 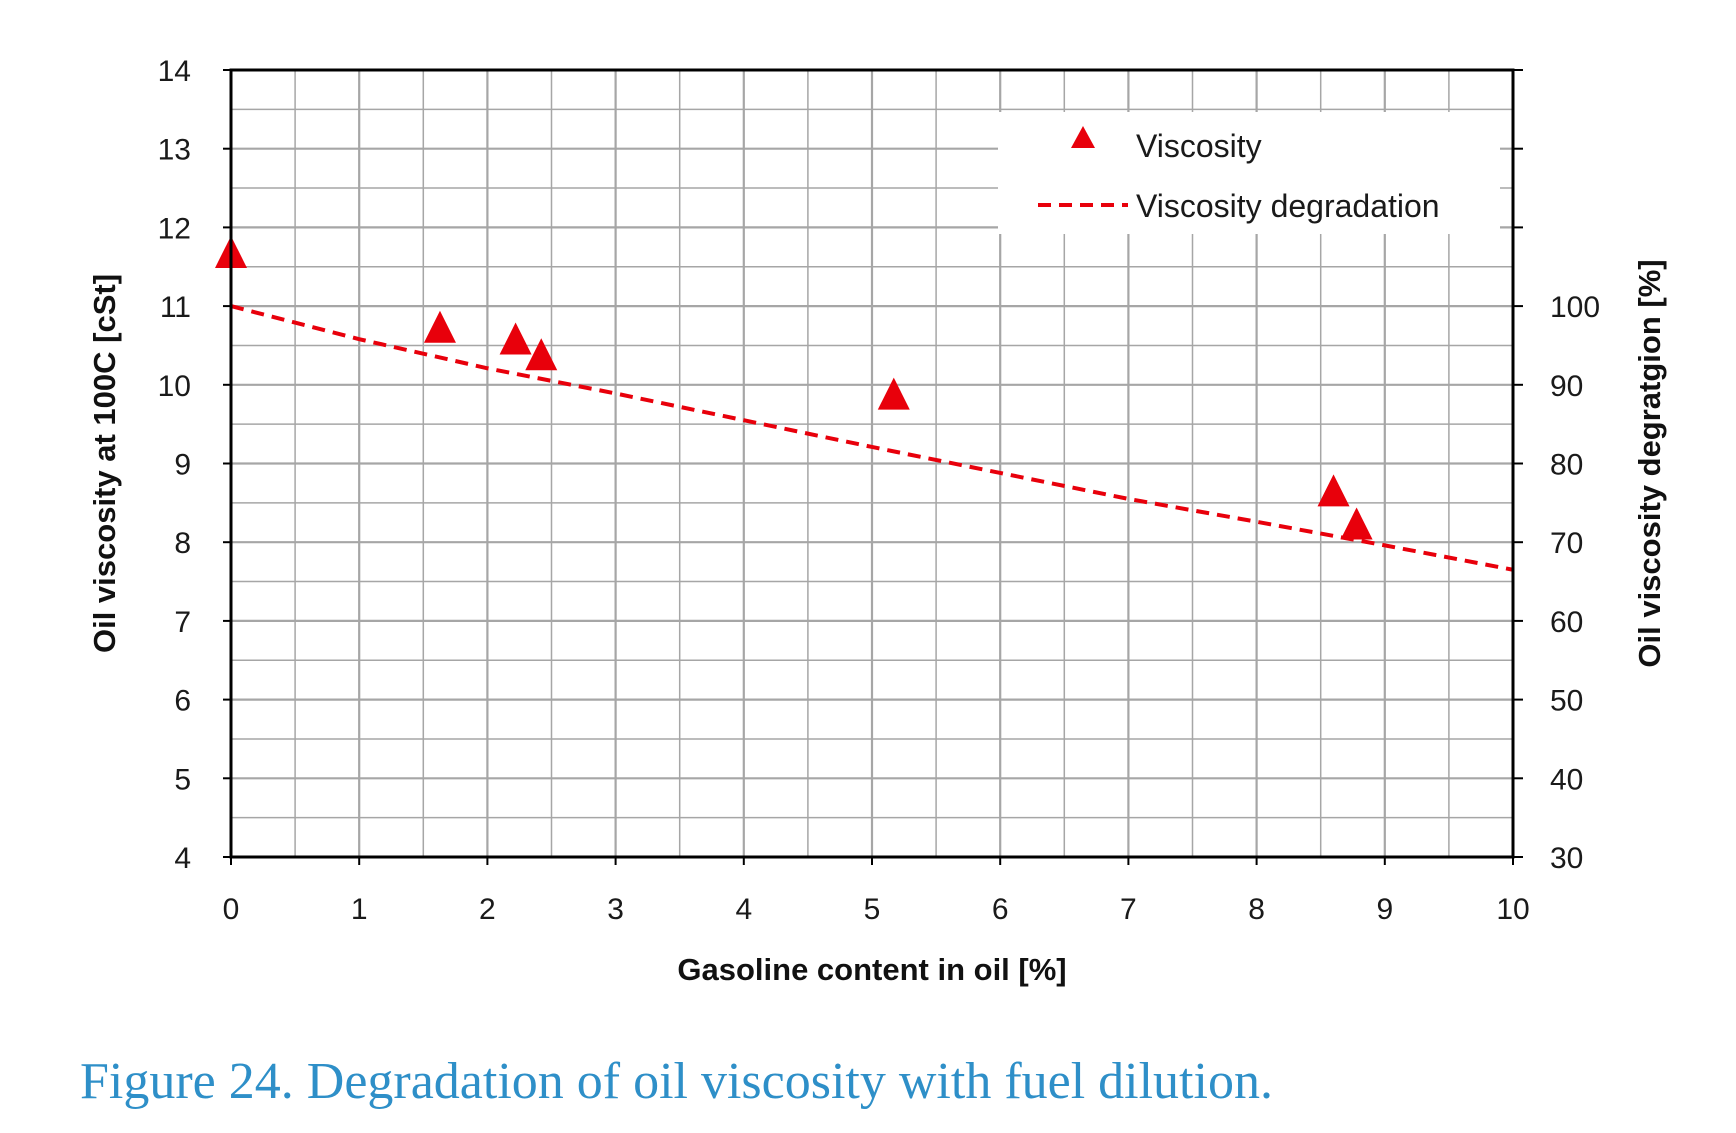 I want to click on legend-marker-viscosity, so click(x=1083, y=137).